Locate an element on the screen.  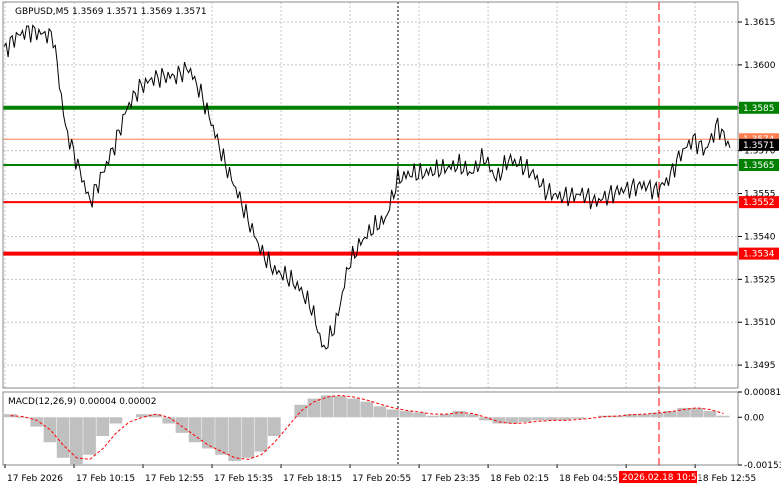
x-tick-label: 17 Feb 12:55 is located at coordinates (174, 479).